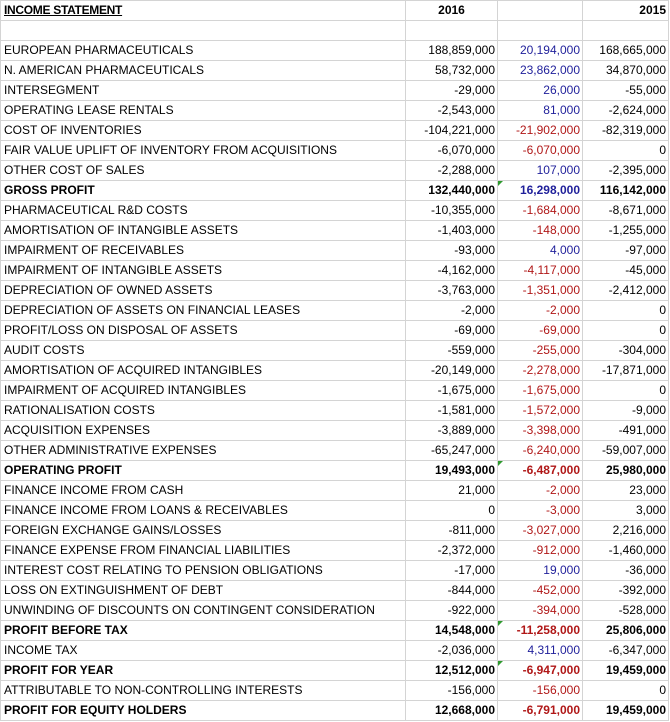 The width and height of the screenshot is (670, 722). Describe the element at coordinates (451, 370) in the screenshot. I see `value-2016-cell: -20,149,000` at that location.